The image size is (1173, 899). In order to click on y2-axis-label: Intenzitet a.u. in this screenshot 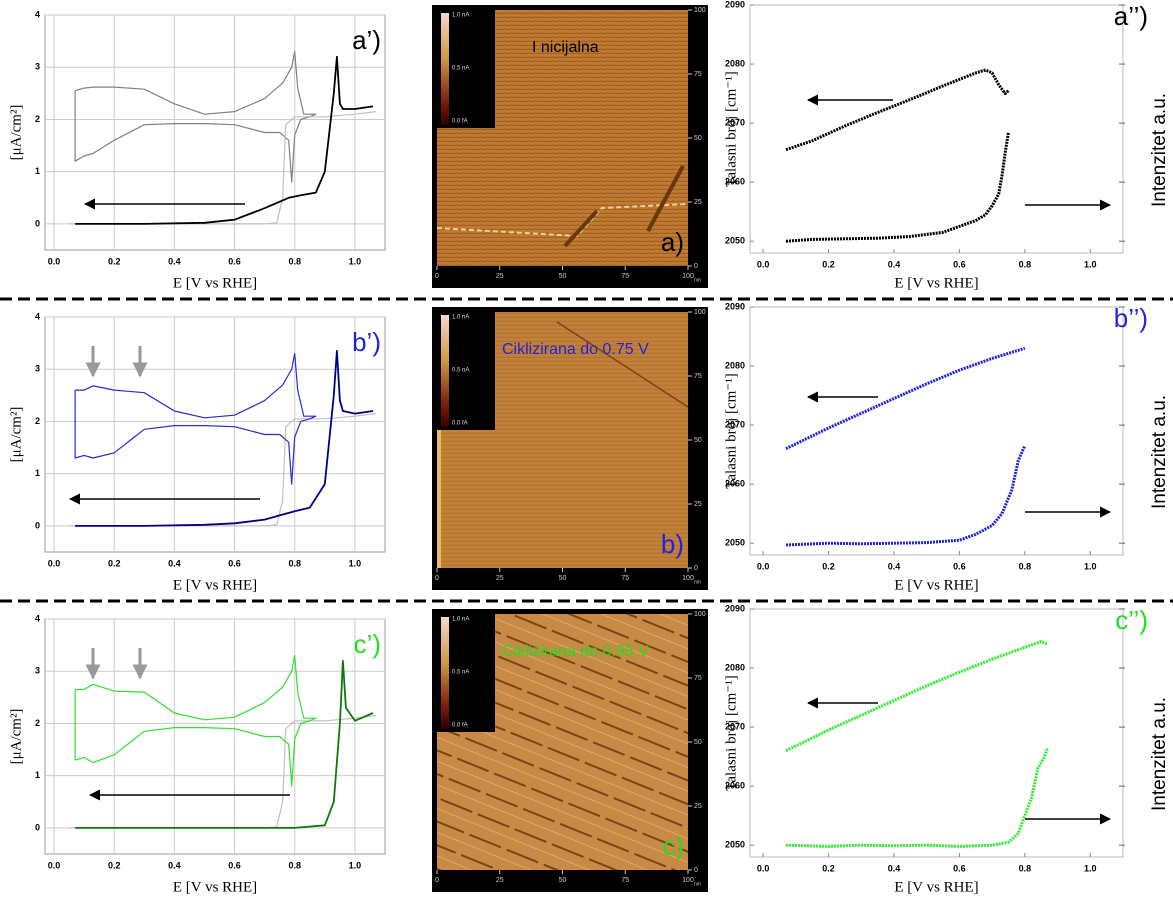, I will do `click(1159, 754)`.